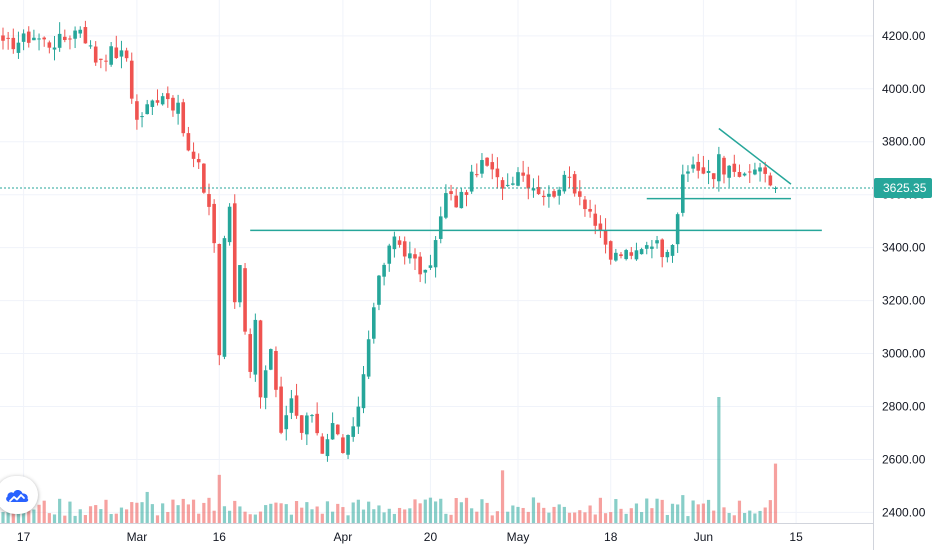 The image size is (932, 555). Describe the element at coordinates (903, 187) in the screenshot. I see `current-price-badge: 3625.35` at that location.